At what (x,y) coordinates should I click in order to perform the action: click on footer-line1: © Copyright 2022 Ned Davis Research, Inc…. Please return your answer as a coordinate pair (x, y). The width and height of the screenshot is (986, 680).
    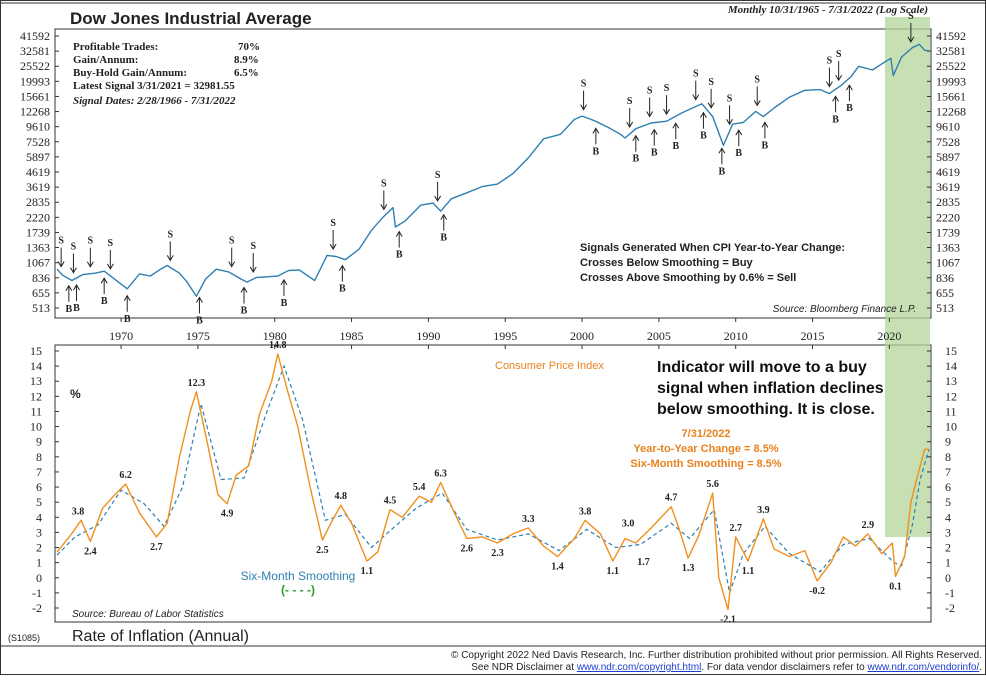
    Looking at the image, I should click on (716, 655).